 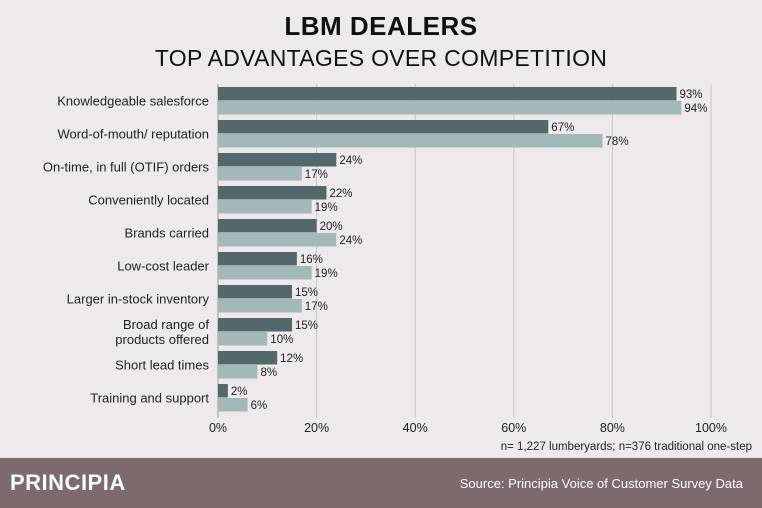 What do you see at coordinates (340, 194) in the screenshot?
I see `value-label: 22%` at bounding box center [340, 194].